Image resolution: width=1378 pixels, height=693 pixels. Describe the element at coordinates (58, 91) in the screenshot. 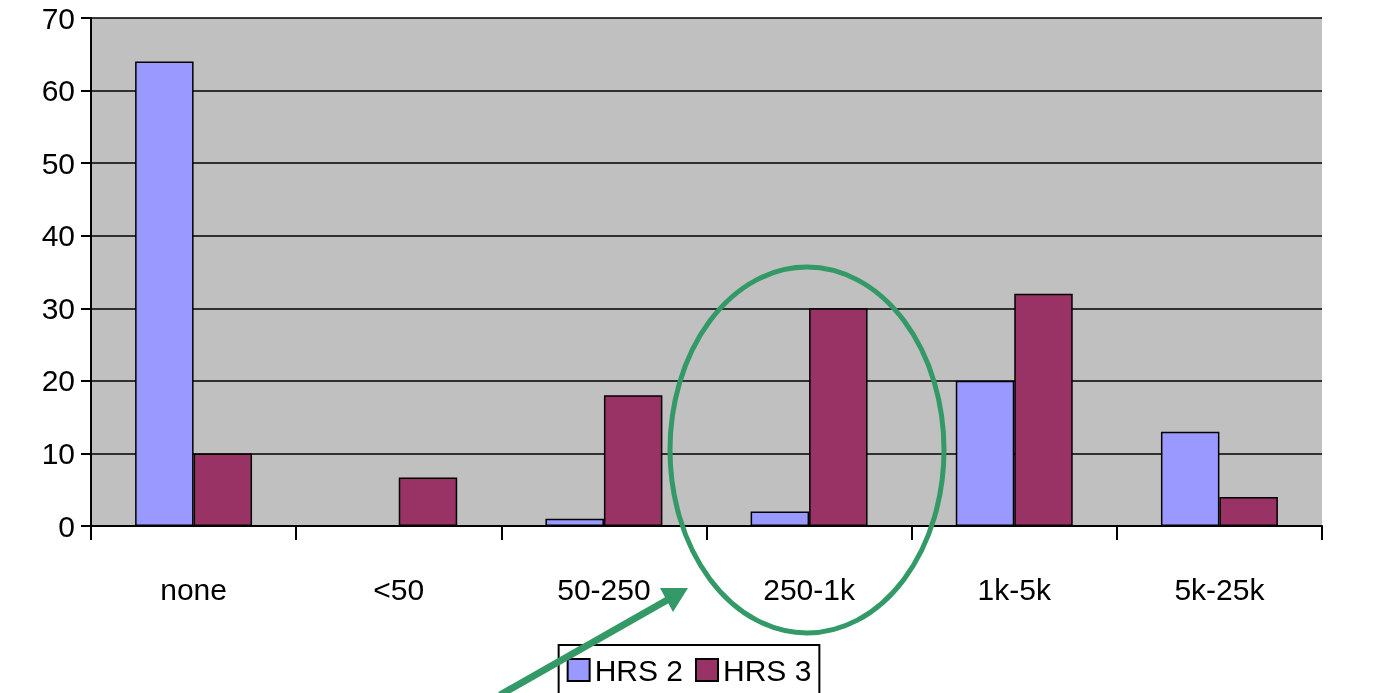

I see `y-tick-label: 60` at that location.